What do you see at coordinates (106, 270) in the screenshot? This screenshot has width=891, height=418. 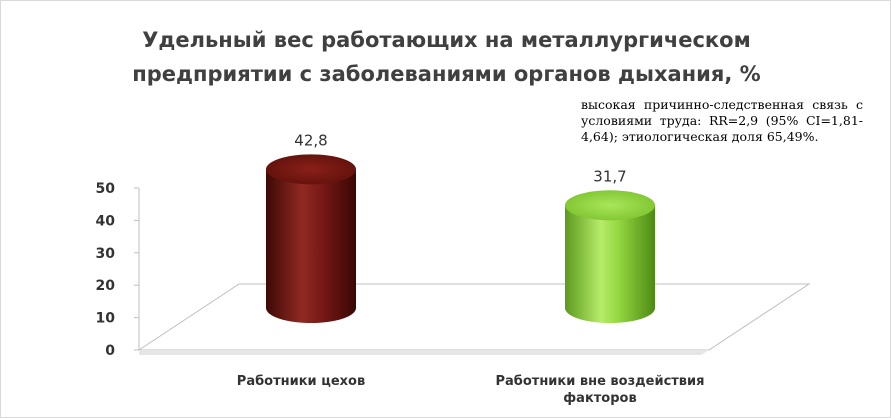 I see `y-tick-labels: 0 10 20 30 40 50` at bounding box center [106, 270].